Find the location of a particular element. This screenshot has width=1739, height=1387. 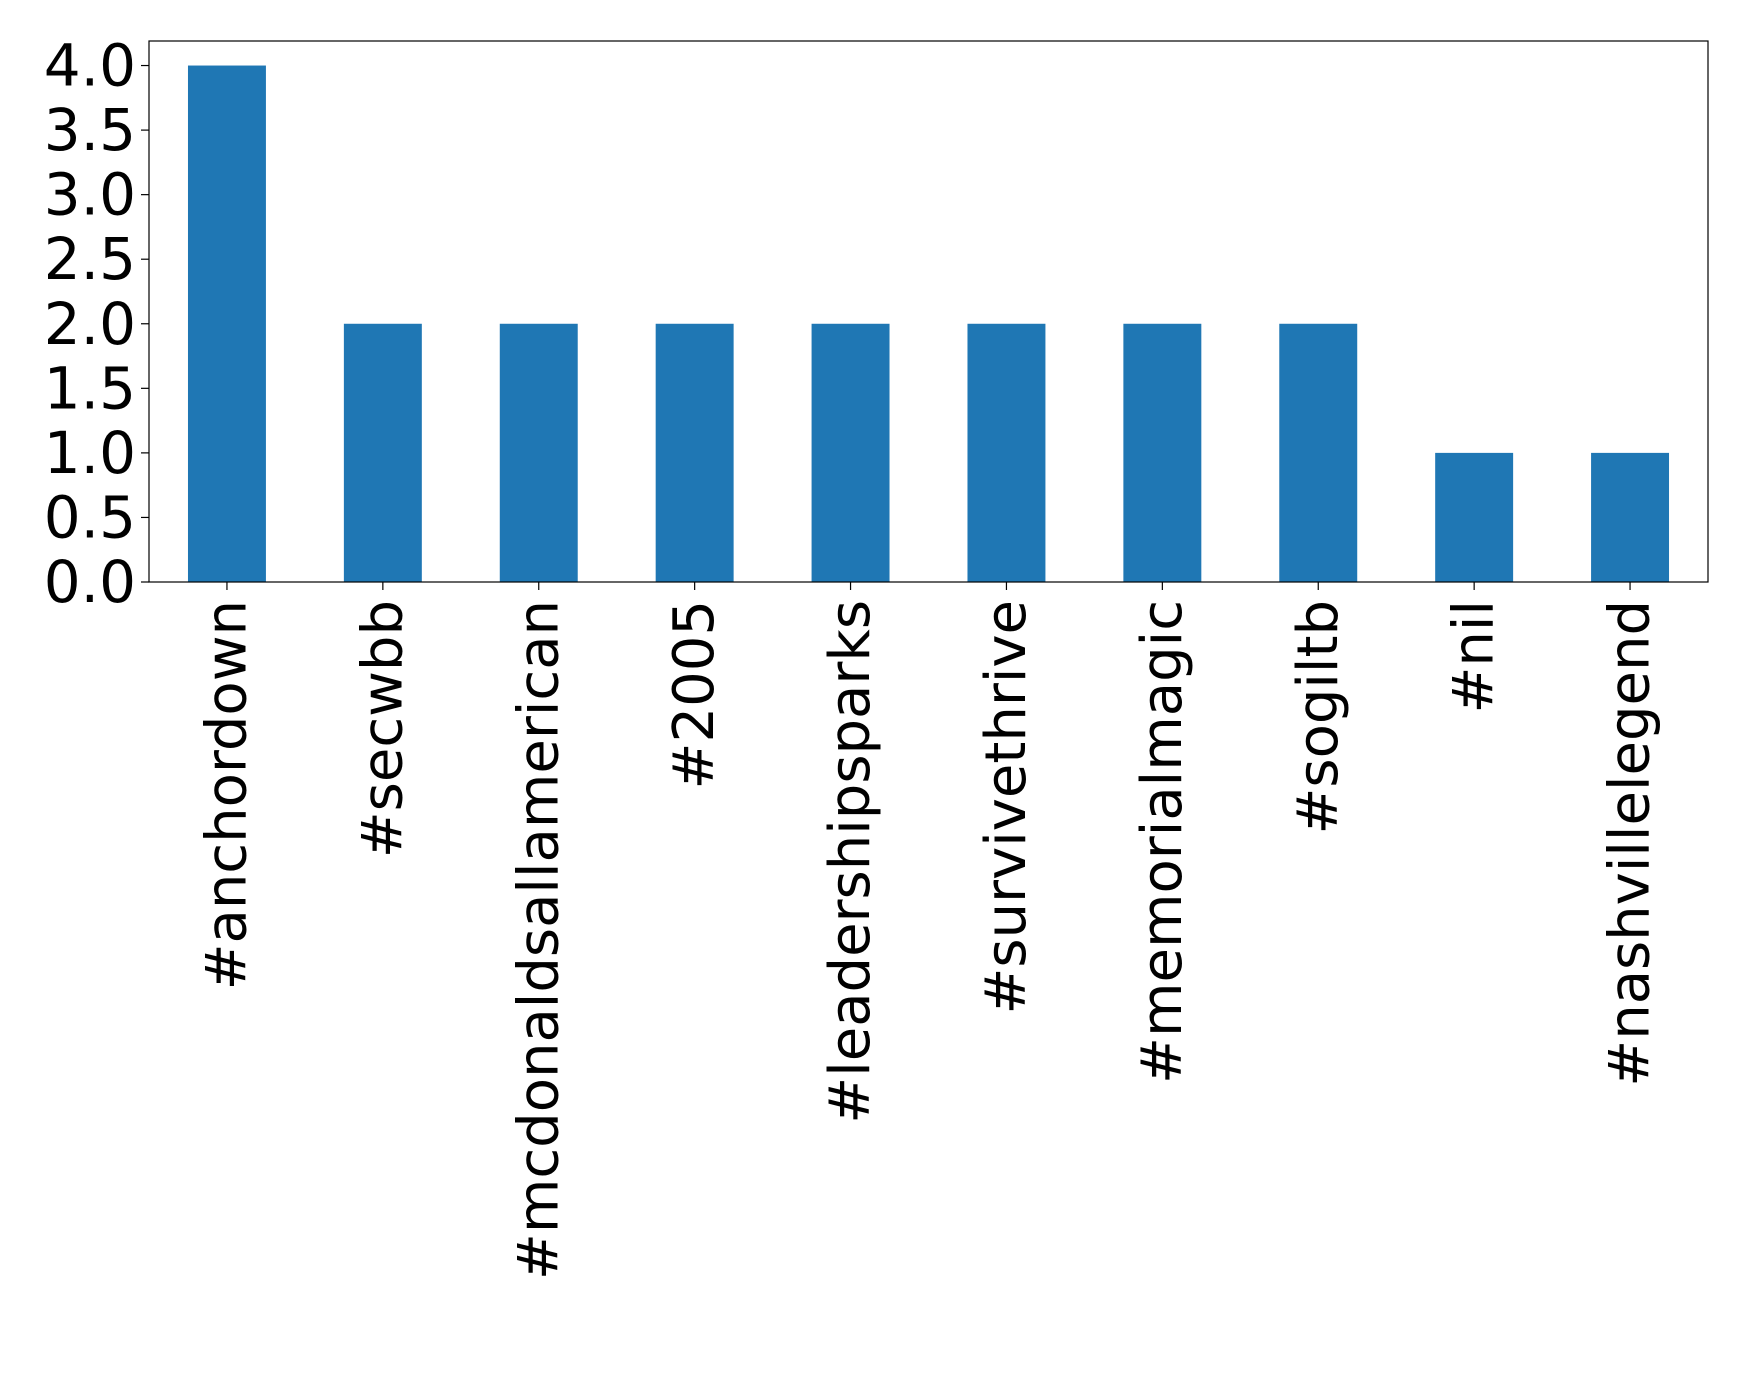

y-tick-label: 3.5 is located at coordinates (90, 130).